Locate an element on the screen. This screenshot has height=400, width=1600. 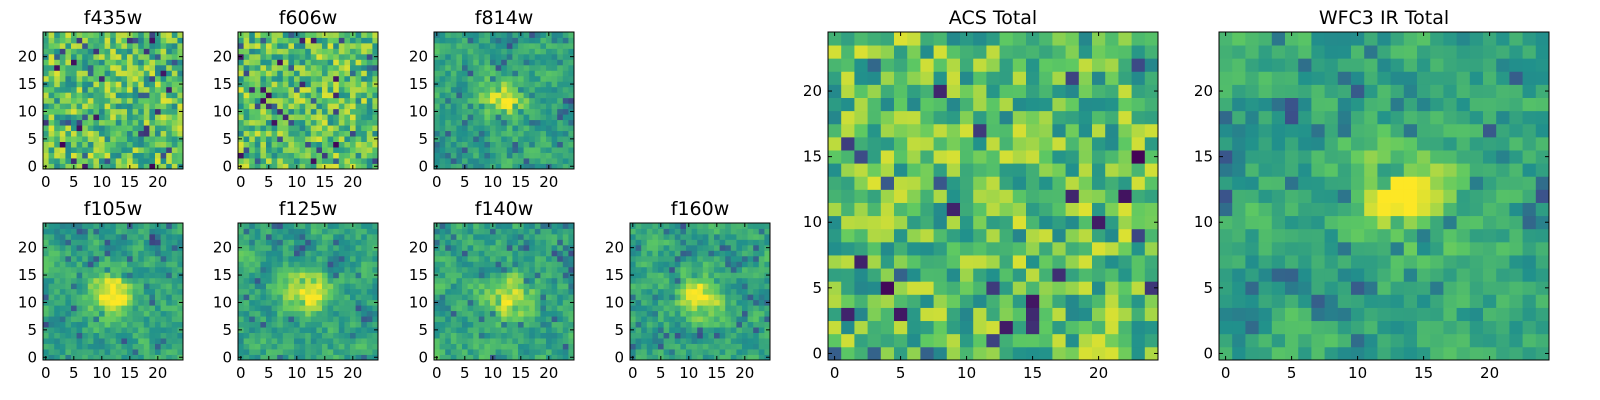
panel-title: f814w is located at coordinates (504, 18).